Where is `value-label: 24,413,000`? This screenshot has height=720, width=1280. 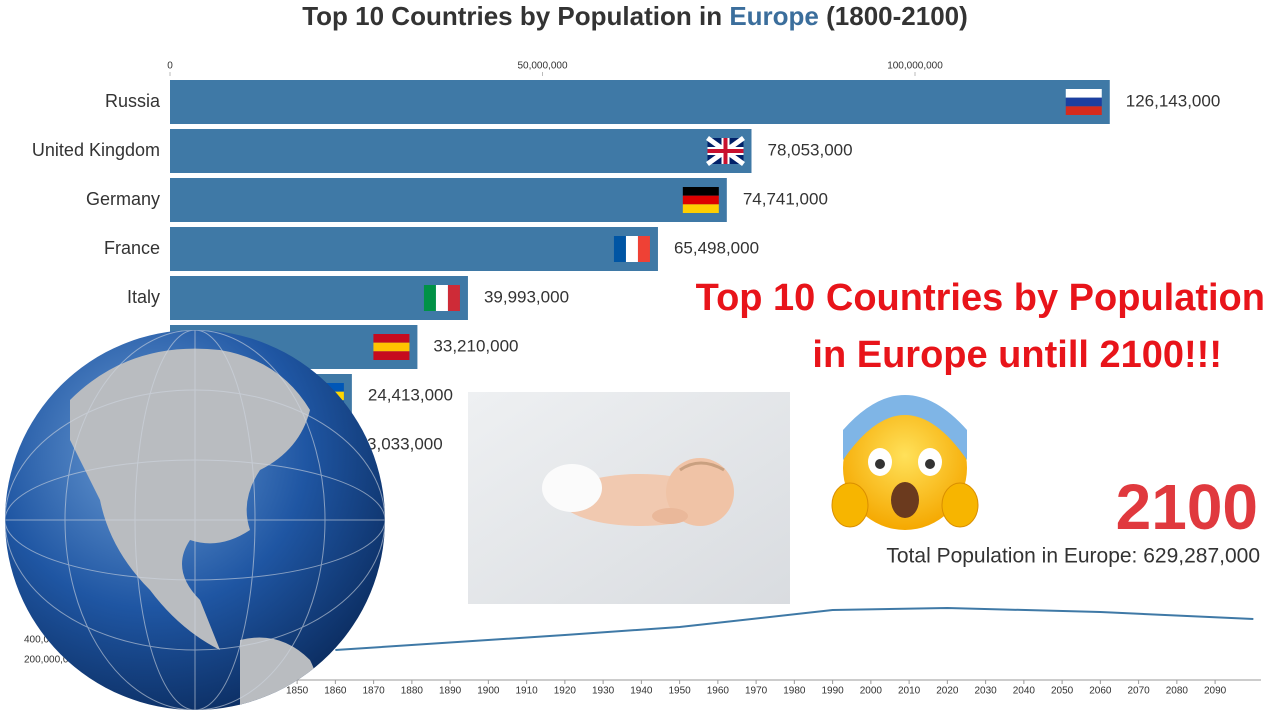 value-label: 24,413,000 is located at coordinates (410, 394).